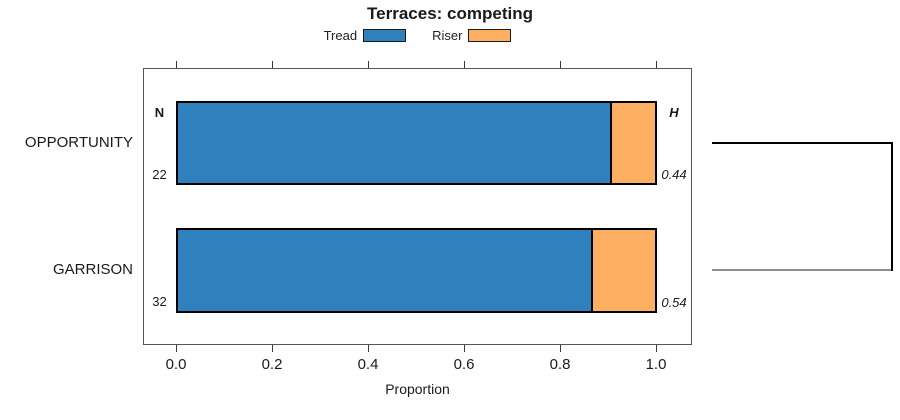 The height and width of the screenshot is (420, 900). What do you see at coordinates (368, 364) in the screenshot?
I see `x-tick-label: 0.4` at bounding box center [368, 364].